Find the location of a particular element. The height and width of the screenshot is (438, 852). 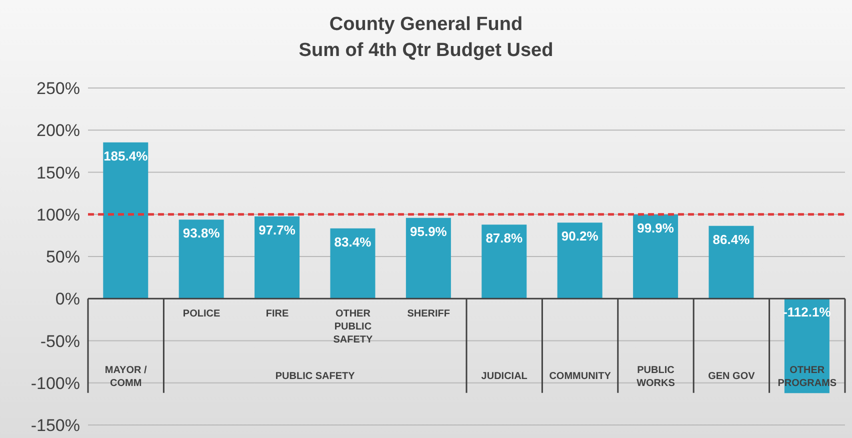

x-tick-label: SHERIFF is located at coordinates (428, 314).